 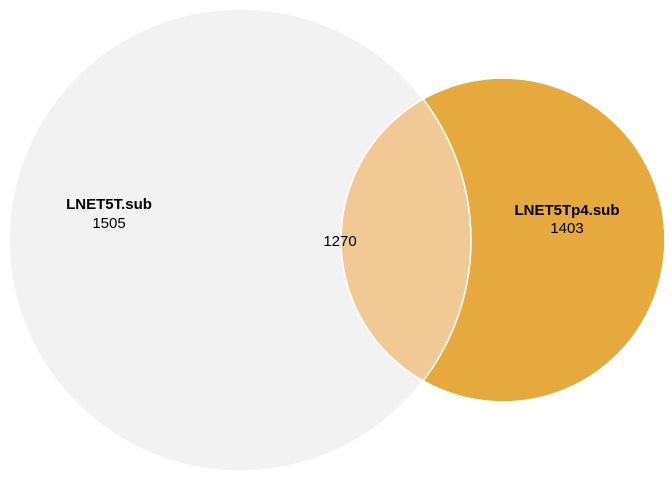 What do you see at coordinates (109, 204) in the screenshot?
I see `set-label-lnet5t: LNET5T.sub` at bounding box center [109, 204].